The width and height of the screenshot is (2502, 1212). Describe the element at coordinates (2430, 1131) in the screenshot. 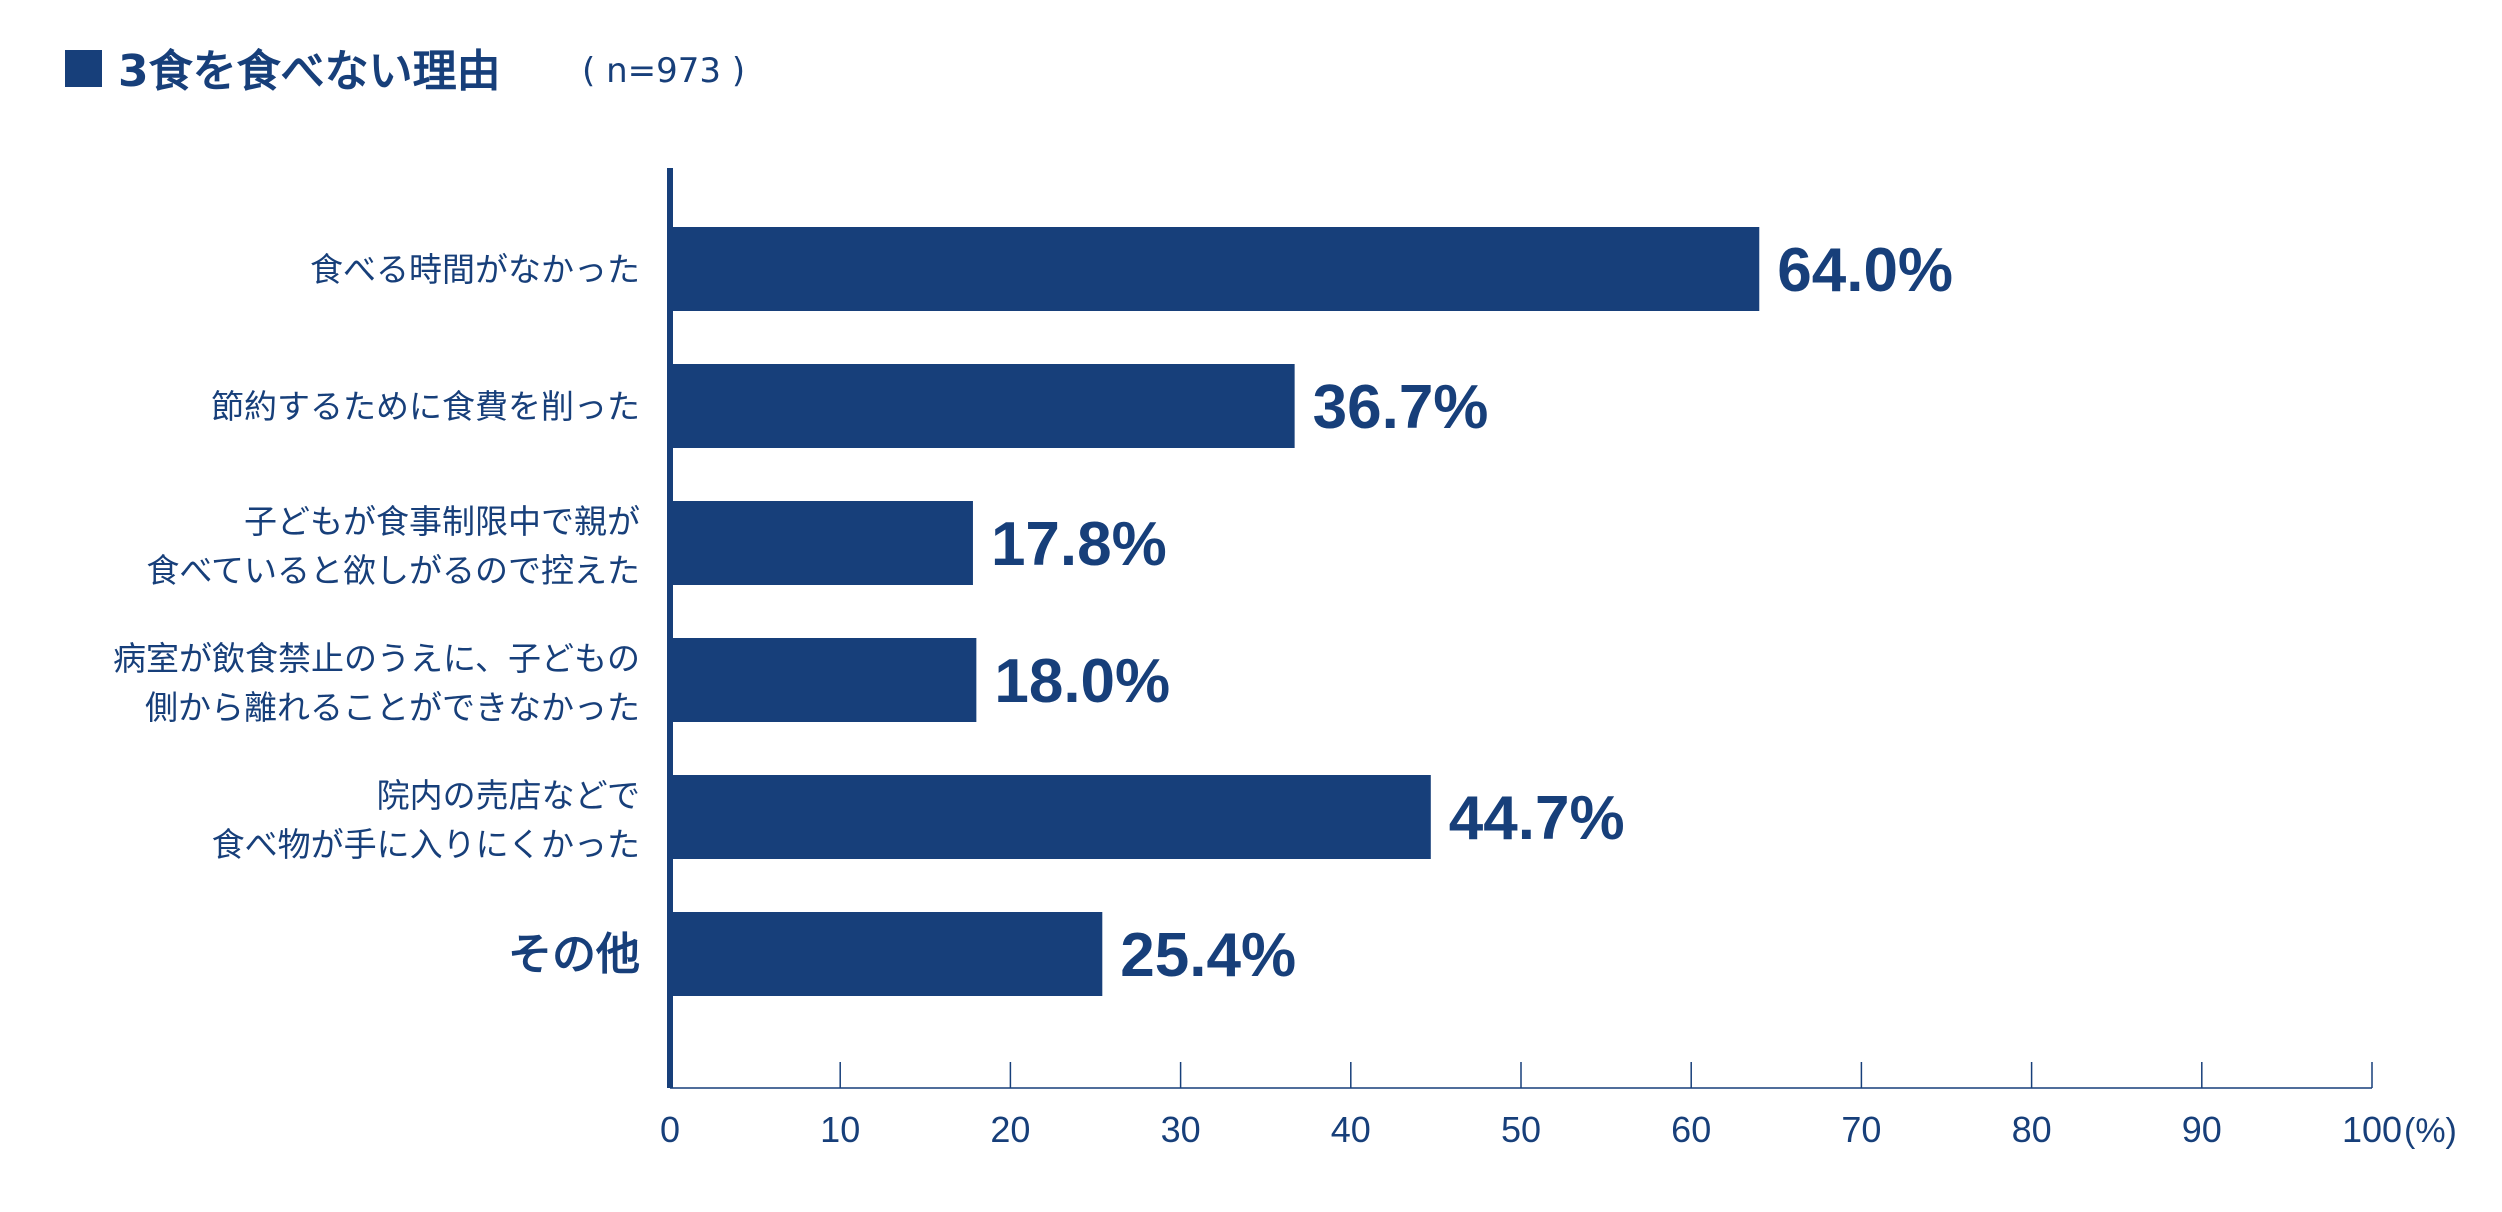

I see `x-axis-unit: (%)` at that location.